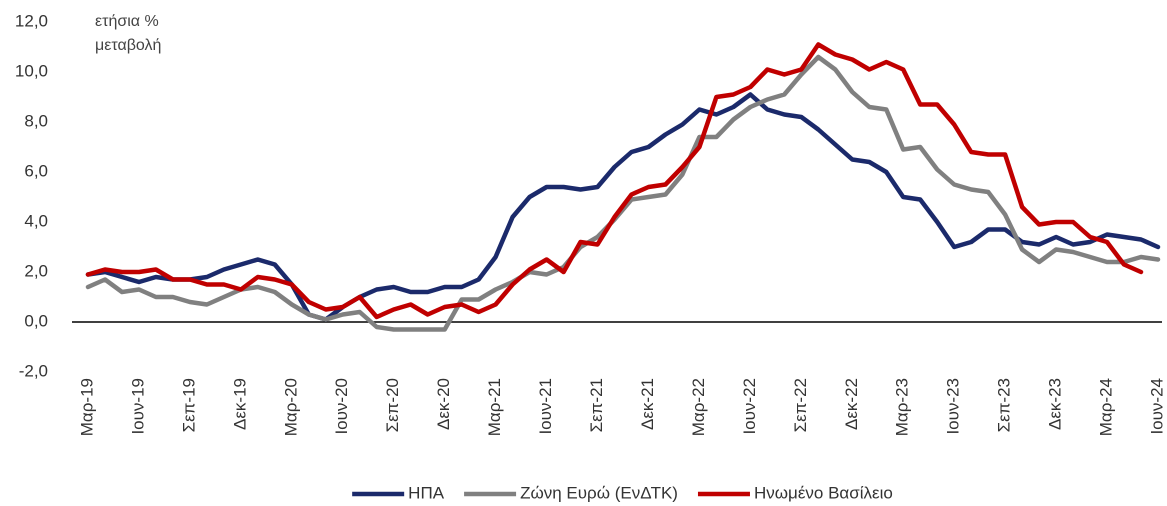  I want to click on legend-label: Ηνωμένο Βασίλειο, so click(823, 492).